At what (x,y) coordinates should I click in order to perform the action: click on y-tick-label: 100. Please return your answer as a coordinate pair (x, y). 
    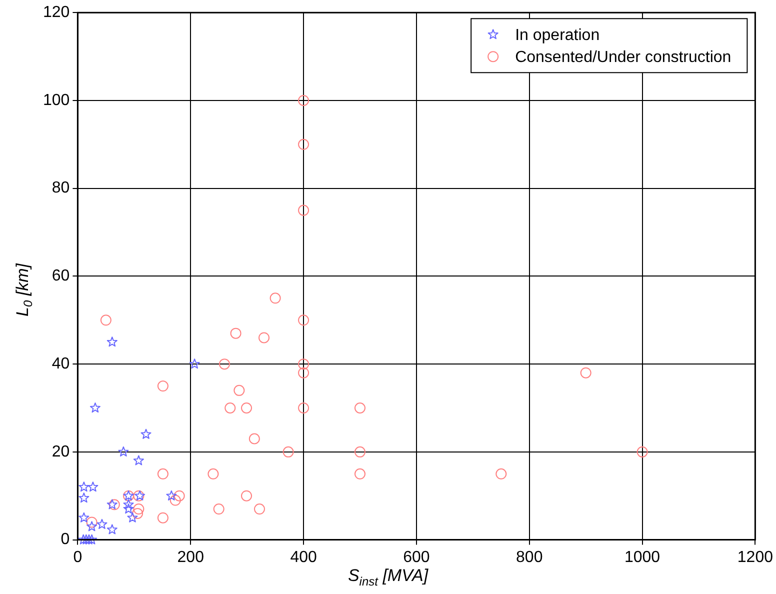
    Looking at the image, I should click on (56, 100).